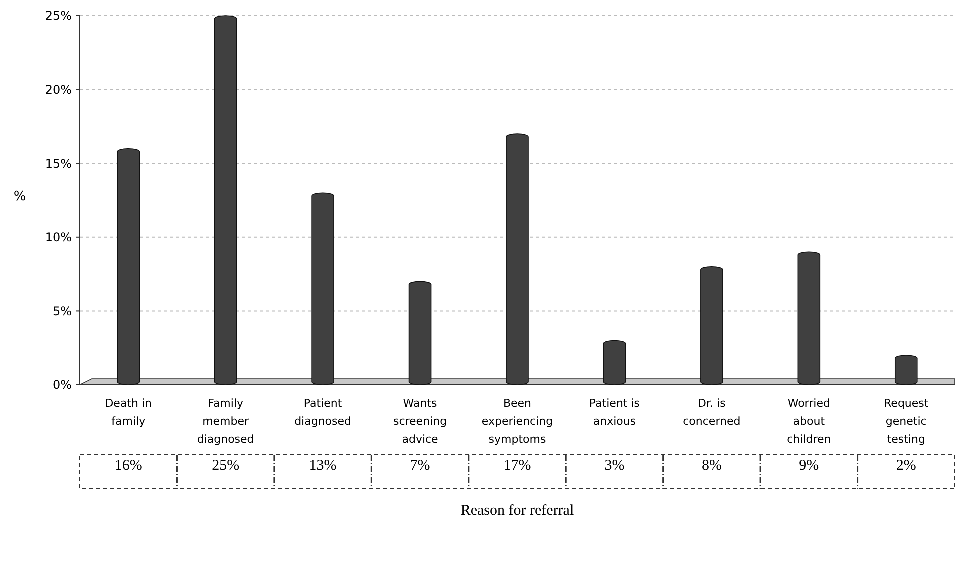  I want to click on x-tick-label: Been experiencing symptoms, so click(518, 421).